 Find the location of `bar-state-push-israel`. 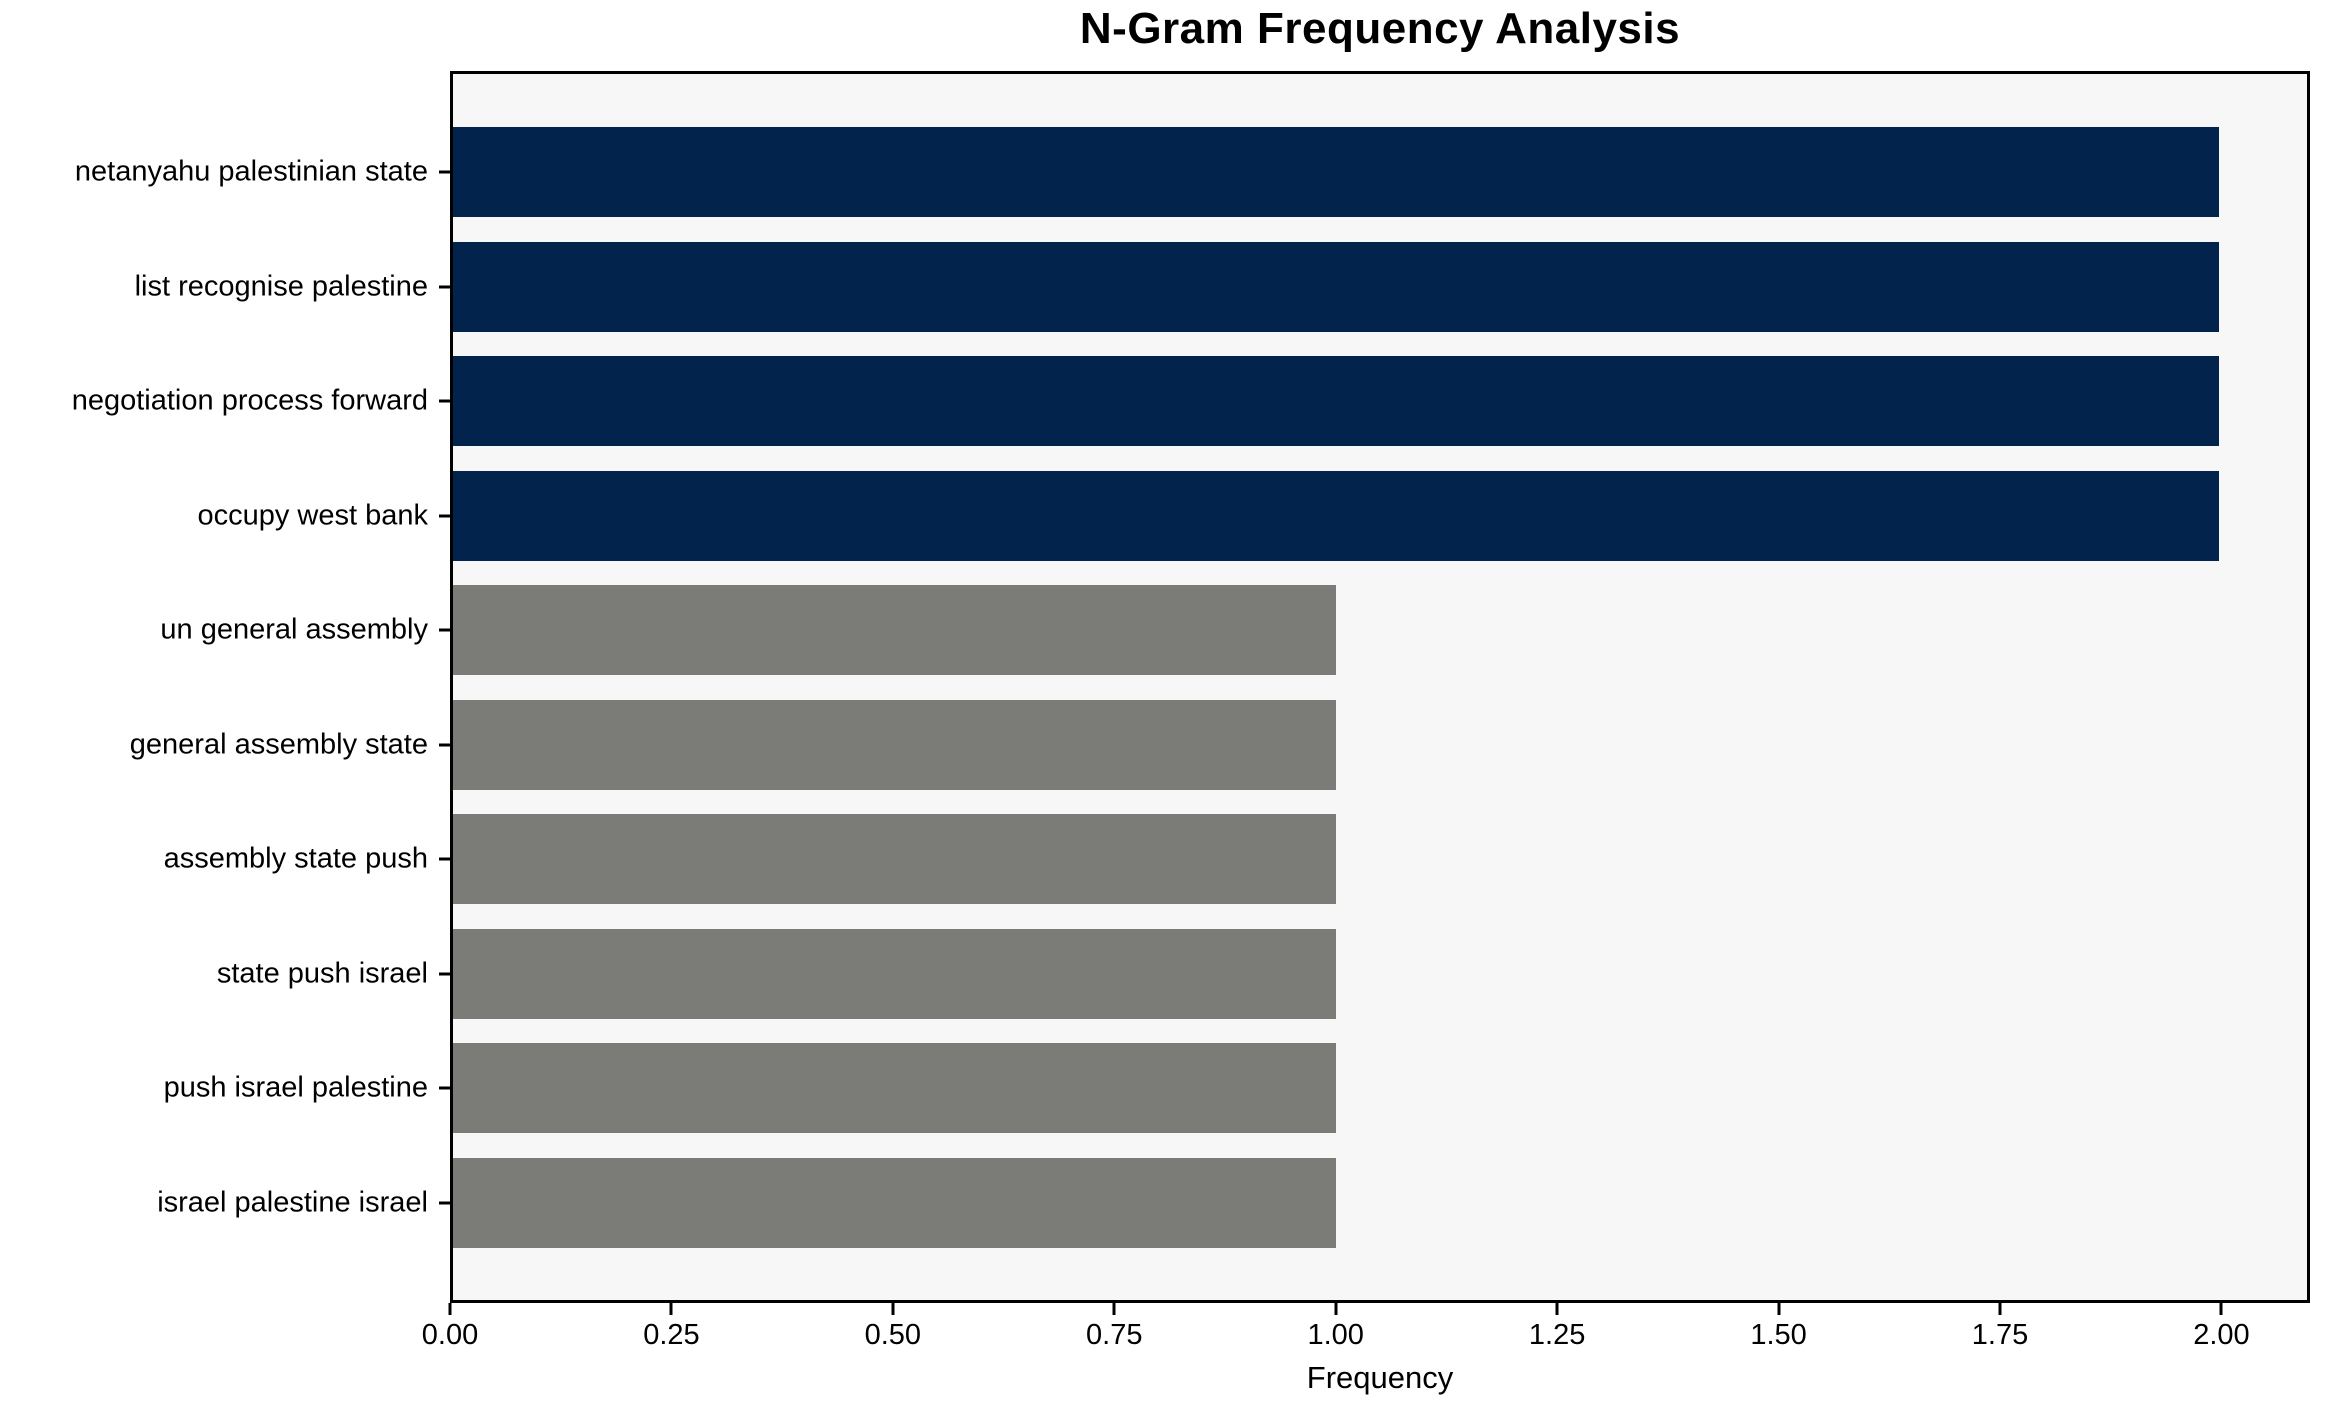

bar-state-push-israel is located at coordinates (894, 973).